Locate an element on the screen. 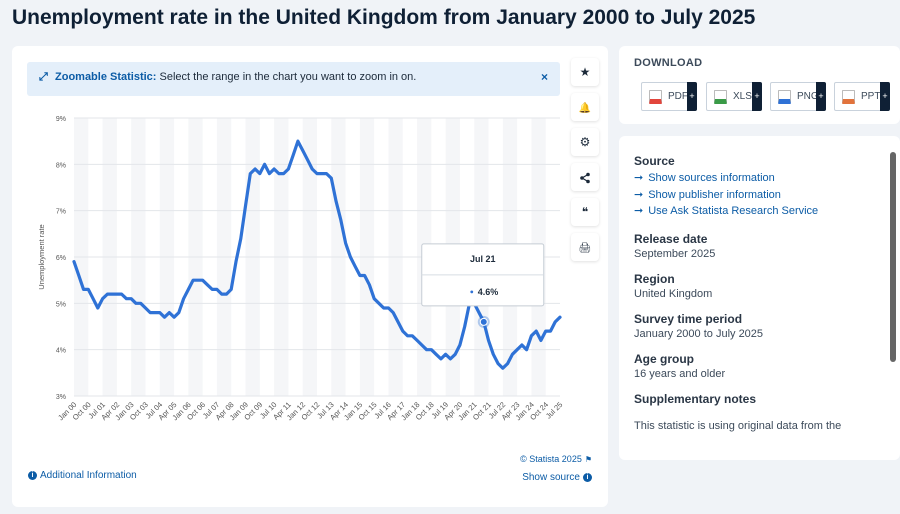  highlight-point is located at coordinates (483, 321).